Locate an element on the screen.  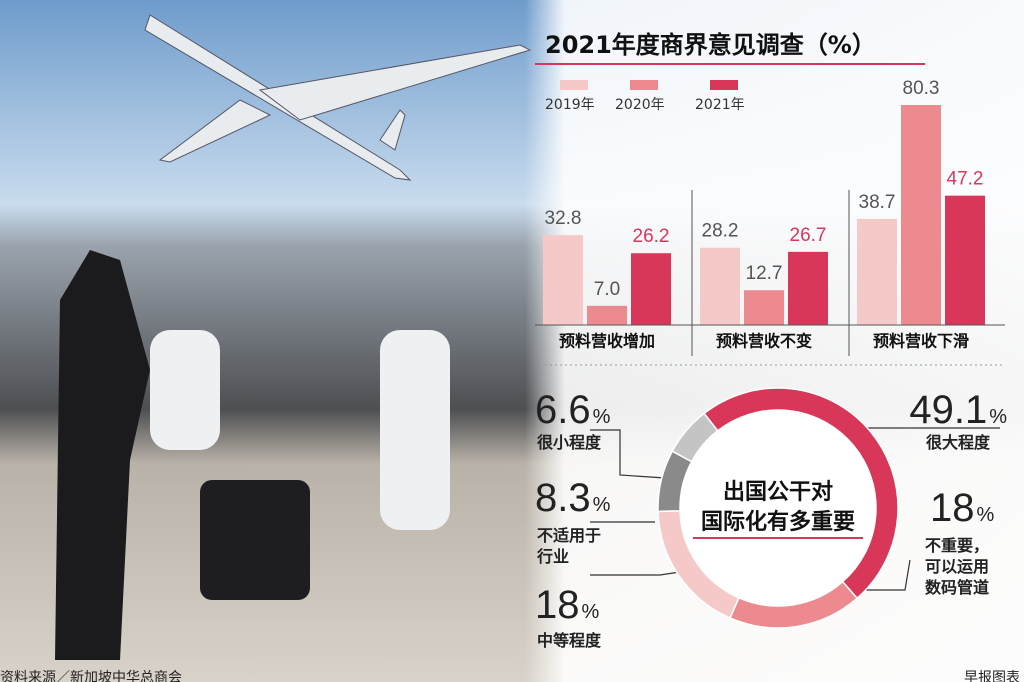
category-label: 不适用于行业 is located at coordinates (569, 546).